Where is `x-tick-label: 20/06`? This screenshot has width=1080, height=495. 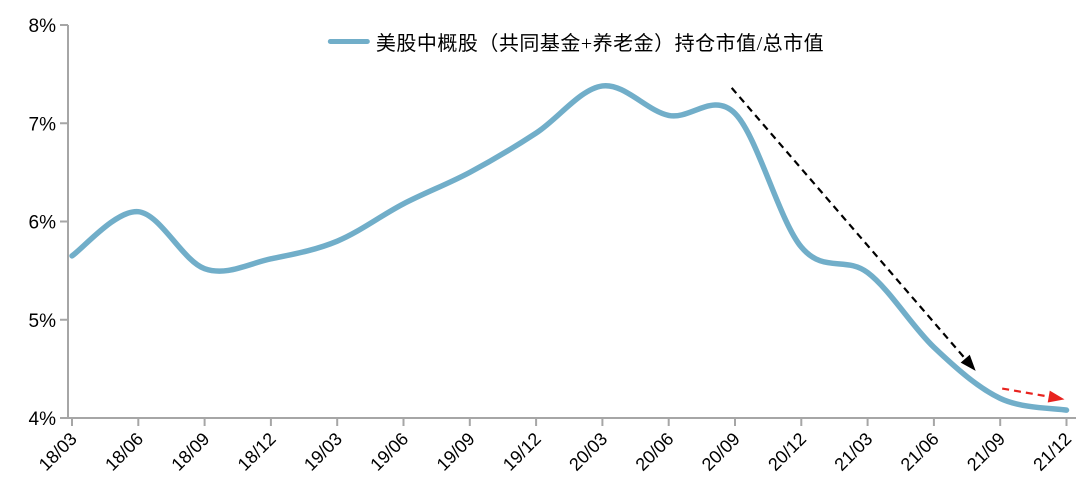 x-tick-label: 20/06 is located at coordinates (655, 452).